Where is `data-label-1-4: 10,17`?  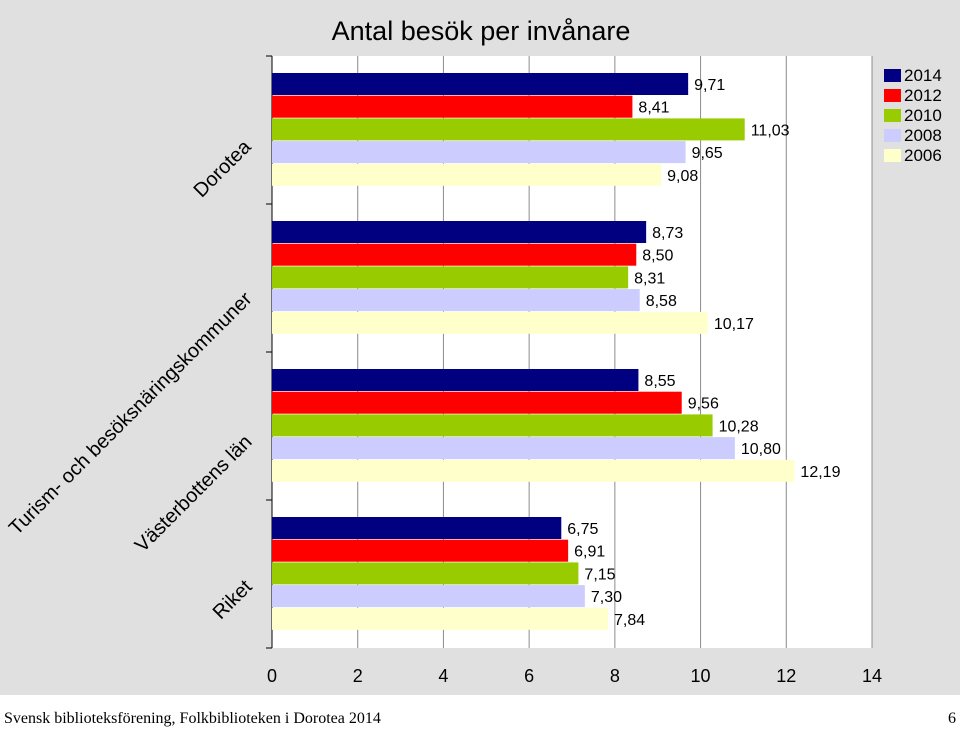 data-label-1-4: 10,17 is located at coordinates (734, 324).